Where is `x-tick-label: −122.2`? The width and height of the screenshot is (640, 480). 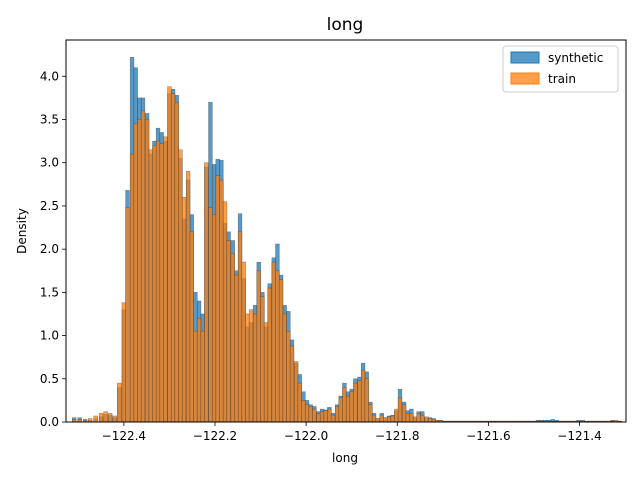 x-tick-label: −122.2 is located at coordinates (215, 436).